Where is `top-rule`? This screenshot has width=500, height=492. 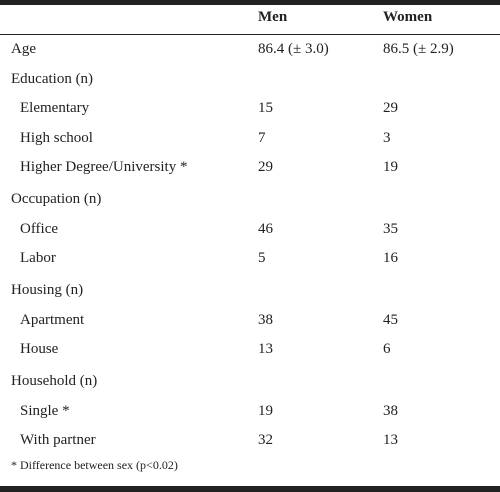
top-rule is located at coordinates (250, 2).